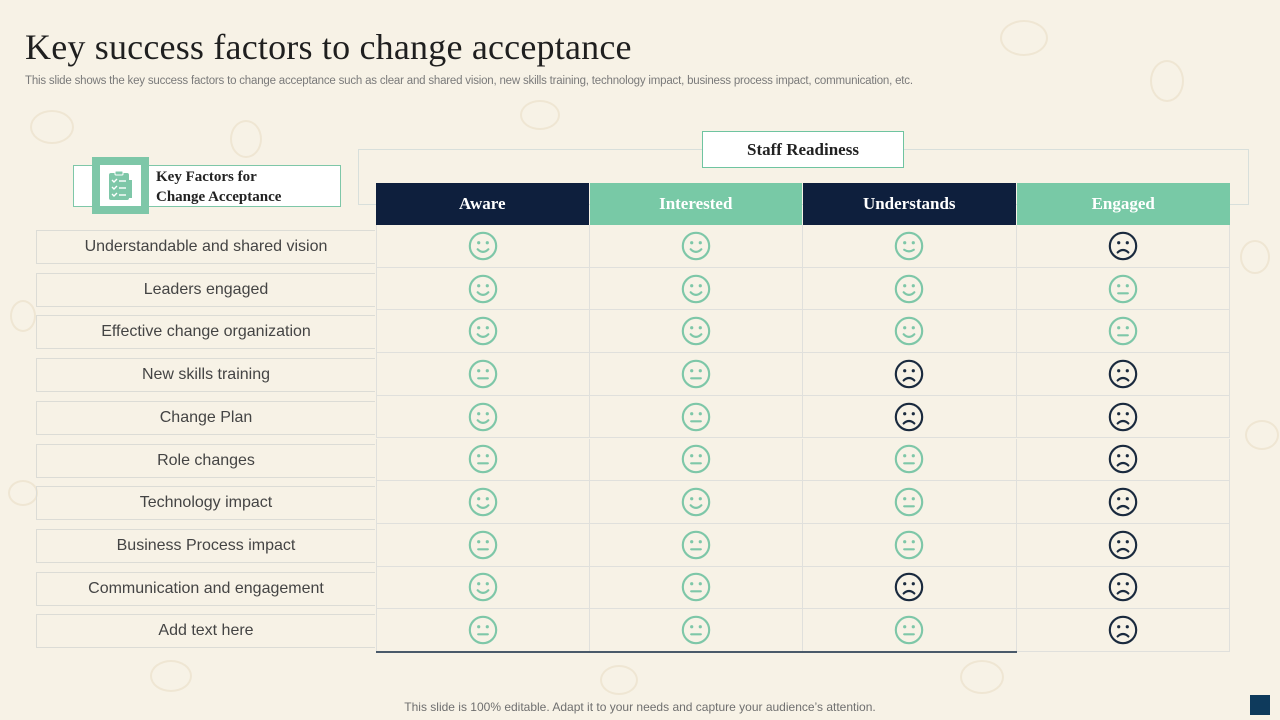 This screenshot has width=1280, height=720. Describe the element at coordinates (205, 545) in the screenshot. I see `factor-row-label: Business Process impact` at that location.